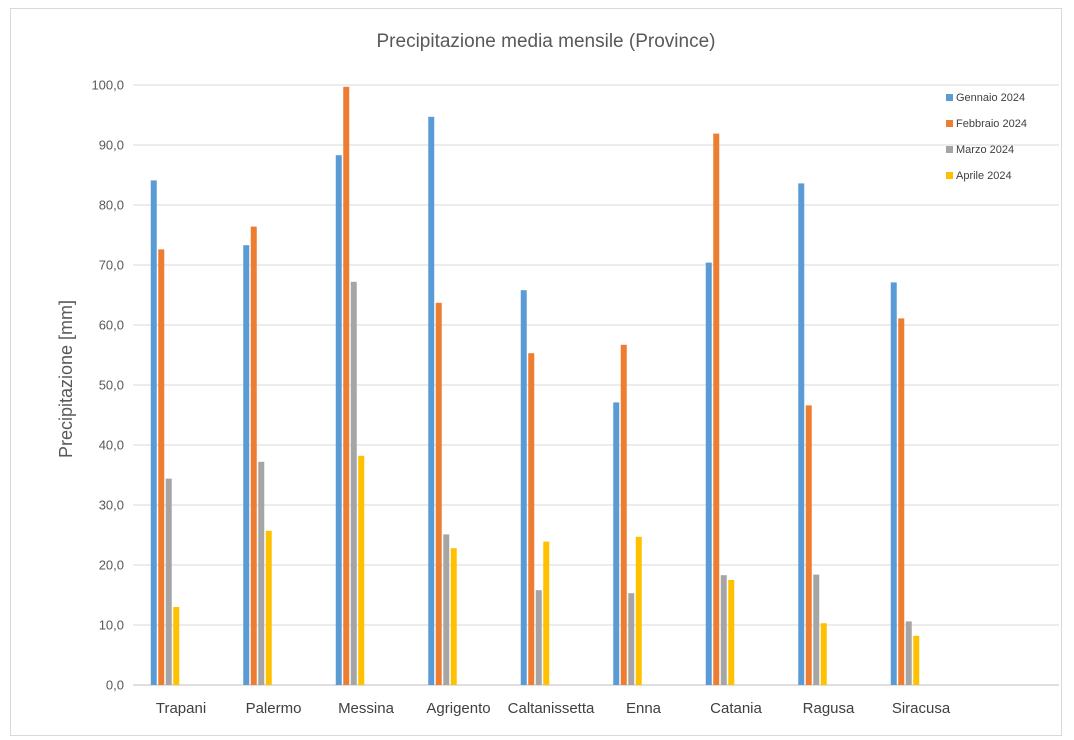 Image resolution: width=1074 pixels, height=740 pixels. What do you see at coordinates (985, 150) in the screenshot?
I see `legend-entry: Marzo 2024` at bounding box center [985, 150].